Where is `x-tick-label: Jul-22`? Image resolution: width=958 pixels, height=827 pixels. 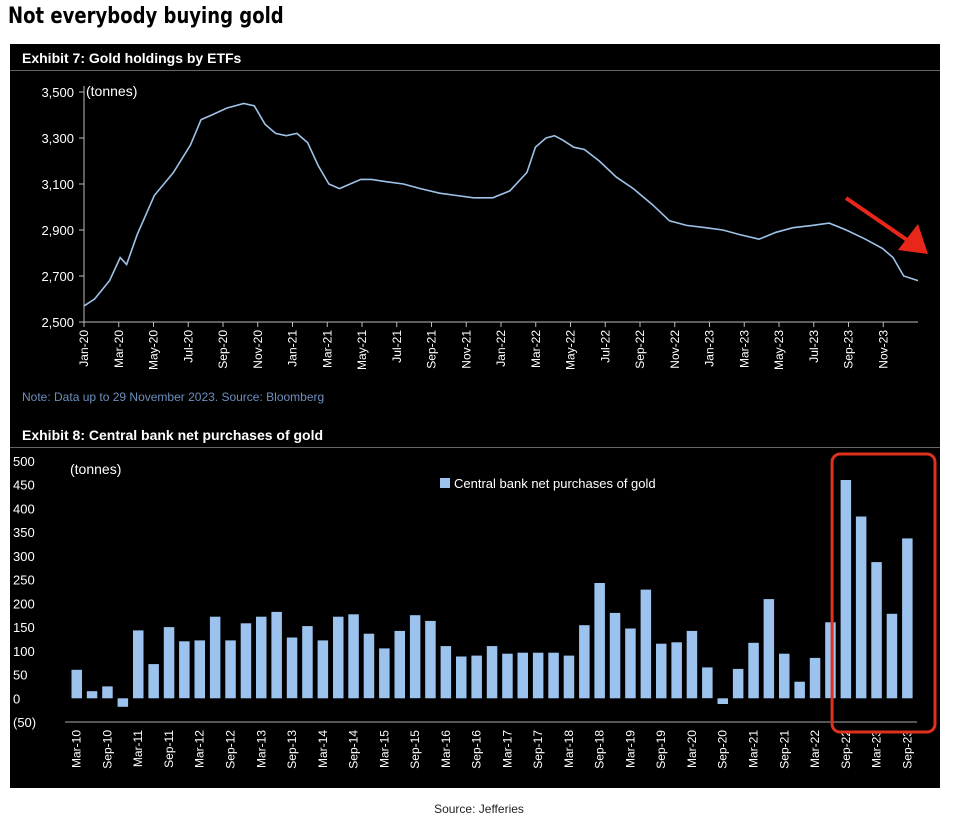
x-tick-label: Jul-22 is located at coordinates (605, 346).